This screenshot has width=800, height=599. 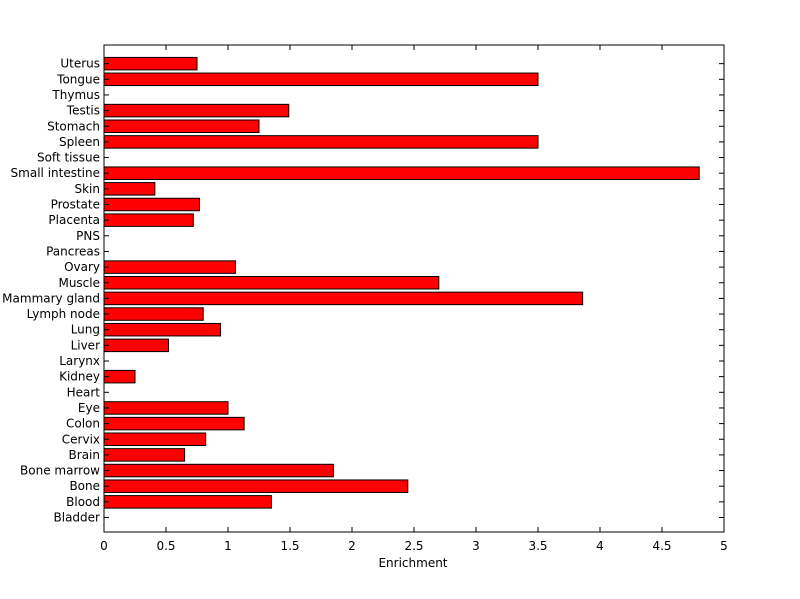 I want to click on category-label-ovary: Ovary, so click(x=82, y=267).